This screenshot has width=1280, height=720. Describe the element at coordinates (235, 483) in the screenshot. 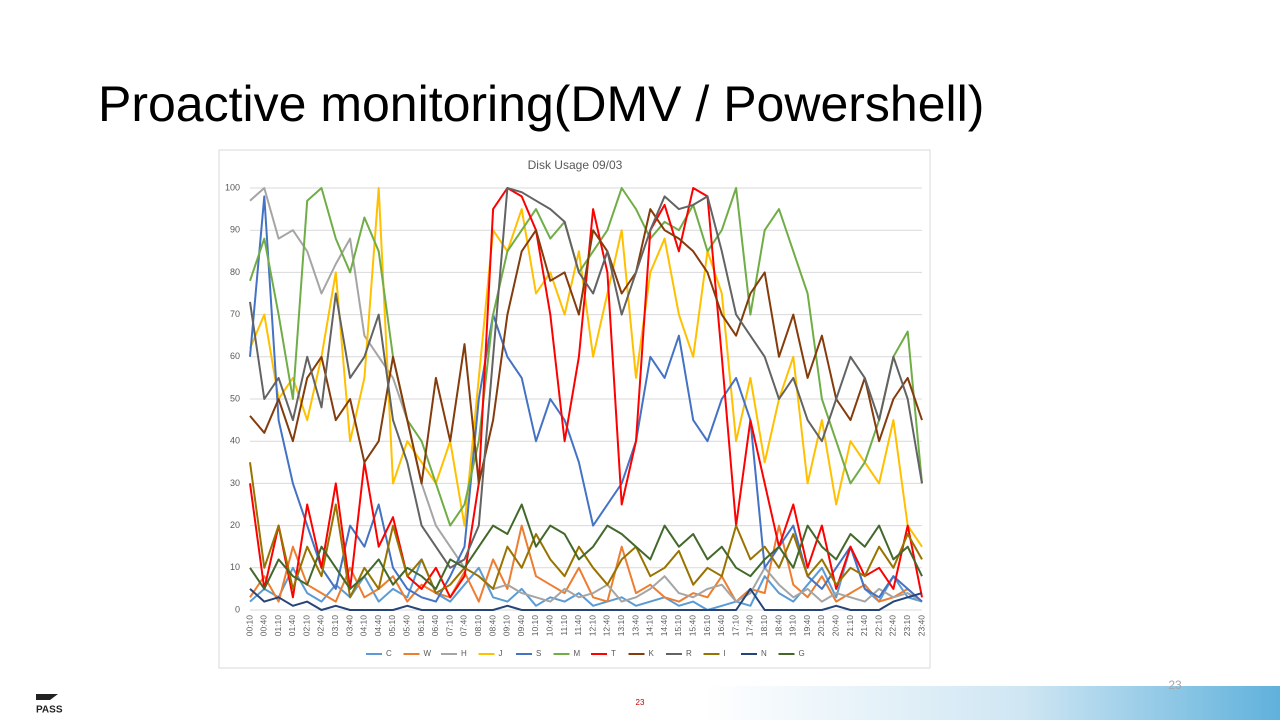

I see `y-tick-label: 30` at that location.